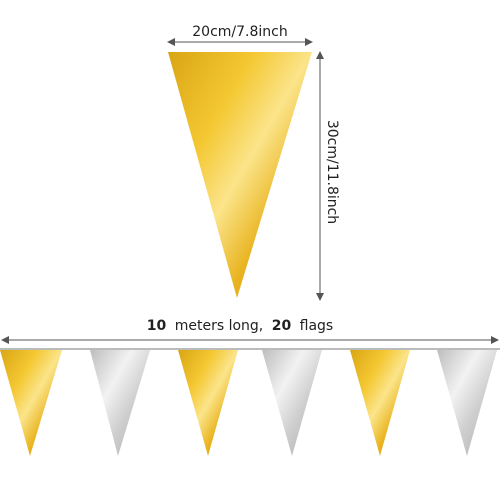  I want to click on length-text: meters long,, so click(219, 326).